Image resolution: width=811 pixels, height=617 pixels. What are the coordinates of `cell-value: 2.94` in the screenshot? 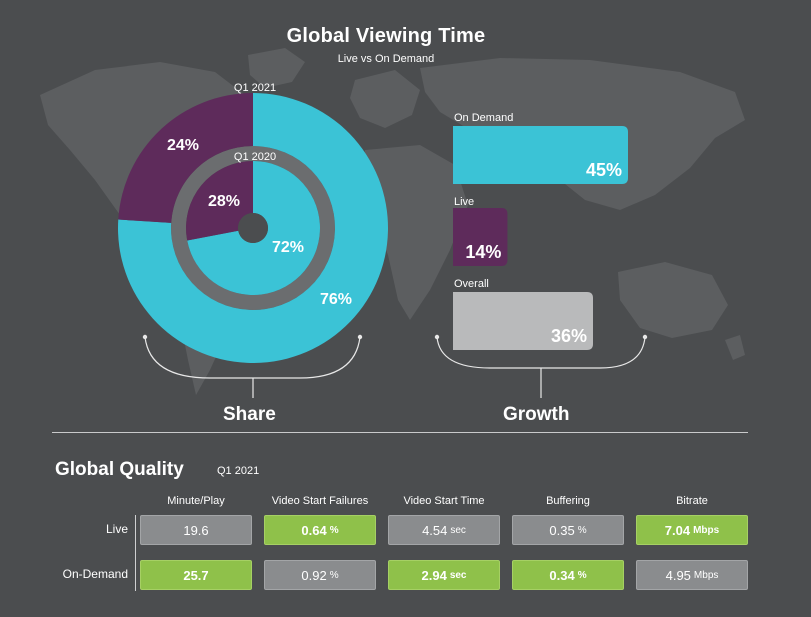 It's located at (434, 575).